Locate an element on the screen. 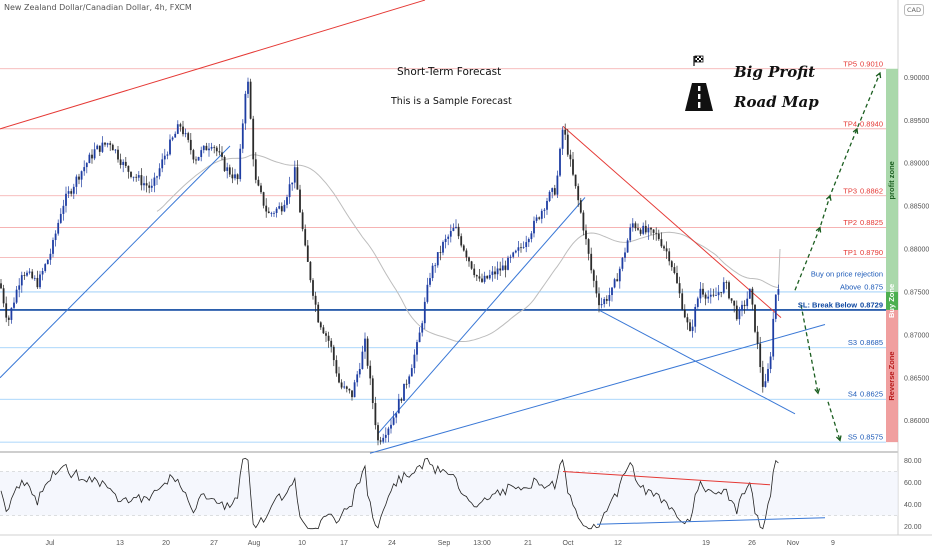  oscillator-line is located at coordinates (389, 493).